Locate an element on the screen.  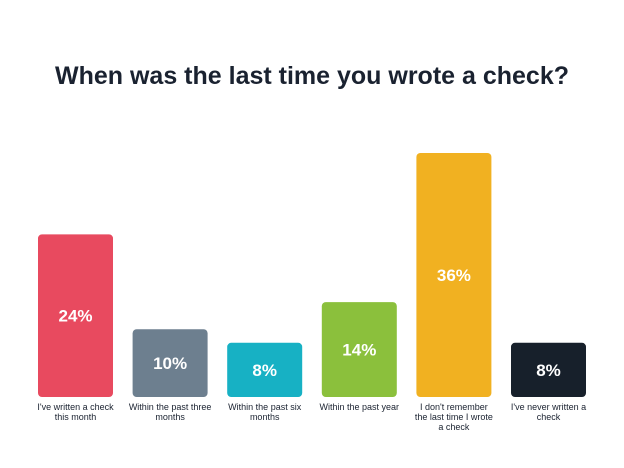
category-label-line: Within the past three is located at coordinates (170, 407).